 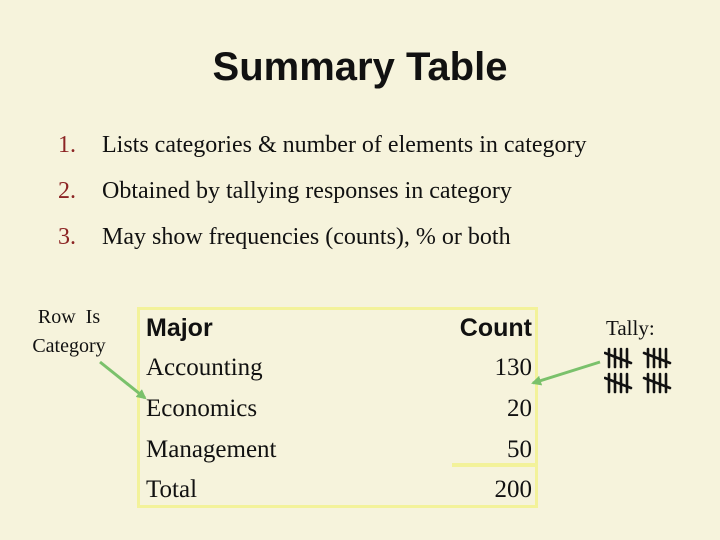 What do you see at coordinates (67, 145) in the screenshot?
I see `bullet-number: 1.` at bounding box center [67, 145].